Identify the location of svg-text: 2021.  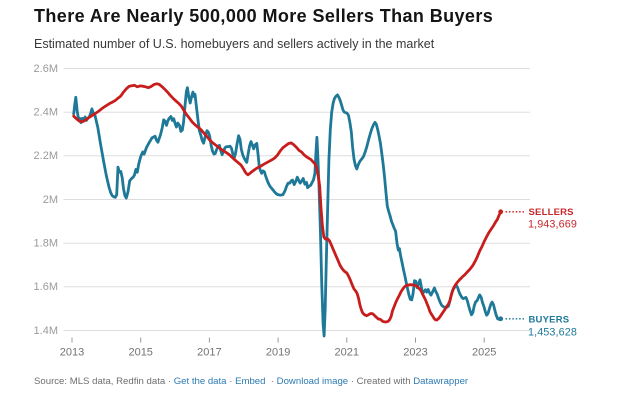
(347, 353).